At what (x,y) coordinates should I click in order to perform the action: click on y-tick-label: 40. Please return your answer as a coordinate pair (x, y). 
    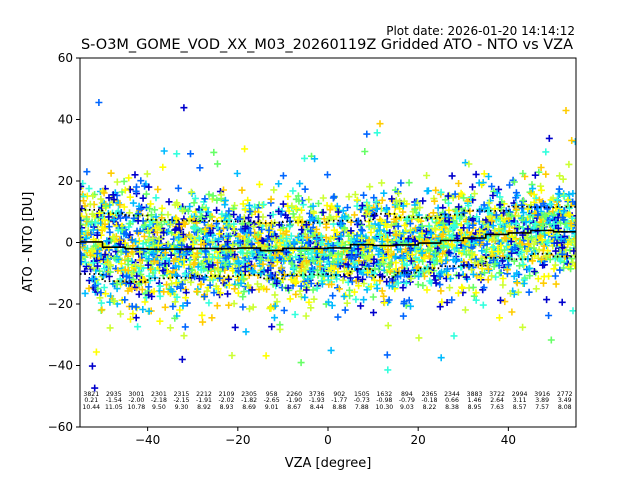
    Looking at the image, I should click on (65, 120).